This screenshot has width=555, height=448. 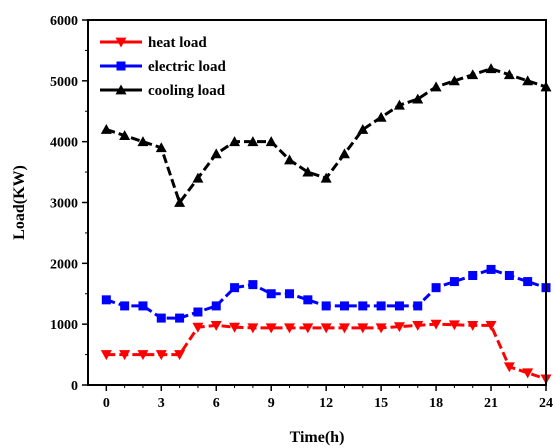 I want to click on series-heat-load, so click(x=326, y=352).